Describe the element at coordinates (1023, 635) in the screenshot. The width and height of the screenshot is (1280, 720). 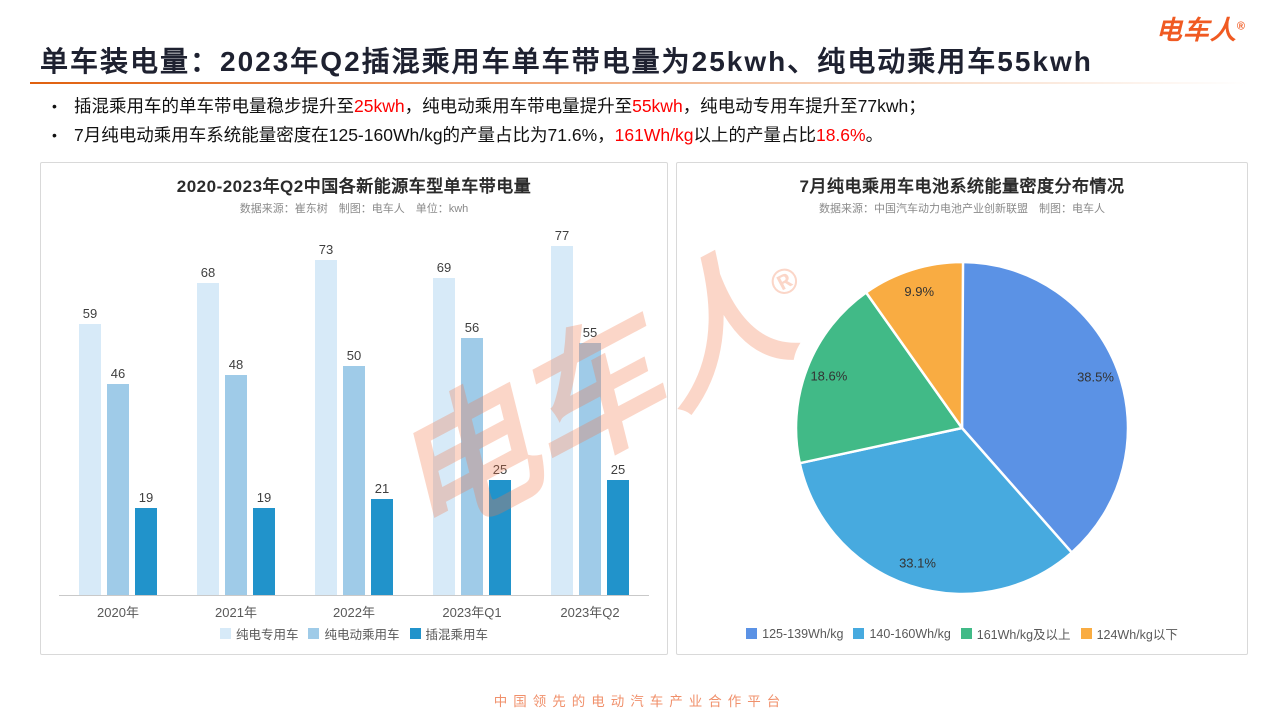
I see `legend-label: 161Wh/kg及以上` at that location.